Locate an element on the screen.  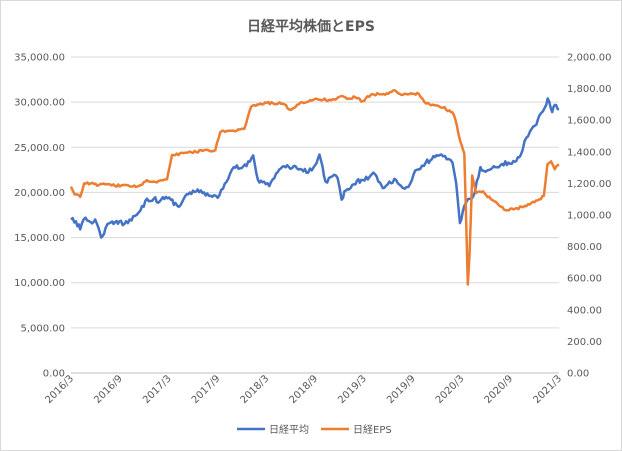
y2-tick-label: 600.00 is located at coordinates (584, 279).